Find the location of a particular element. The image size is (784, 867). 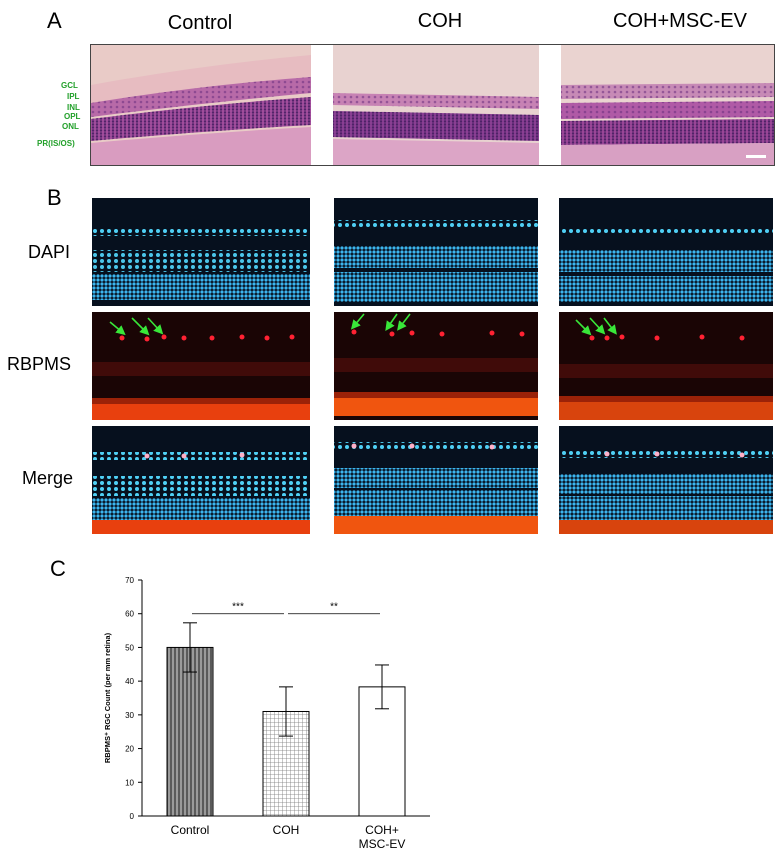

panel-b-letter: B is located at coordinates (54, 197).